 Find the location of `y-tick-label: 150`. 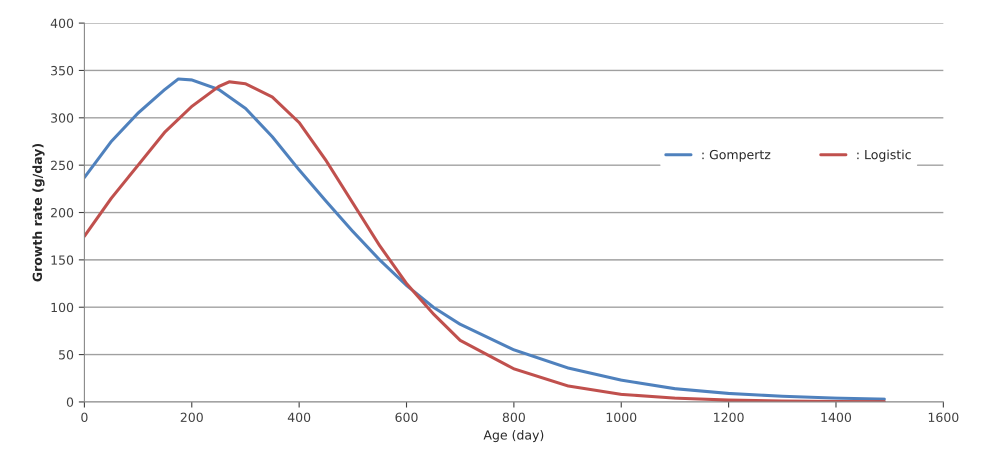

y-tick-label: 150 is located at coordinates (63, 260).